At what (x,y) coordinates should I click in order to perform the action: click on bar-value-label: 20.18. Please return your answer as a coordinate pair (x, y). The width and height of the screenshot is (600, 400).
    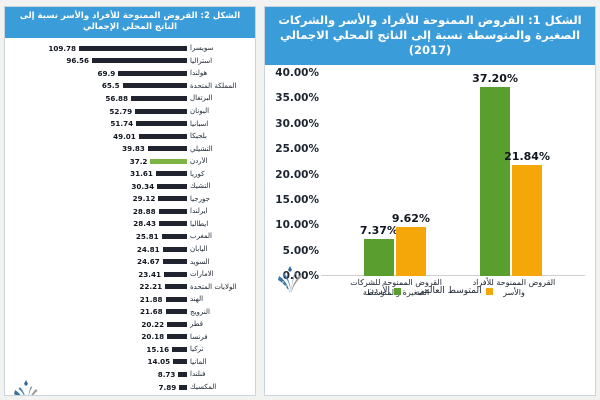
    Looking at the image, I should click on (153, 337).